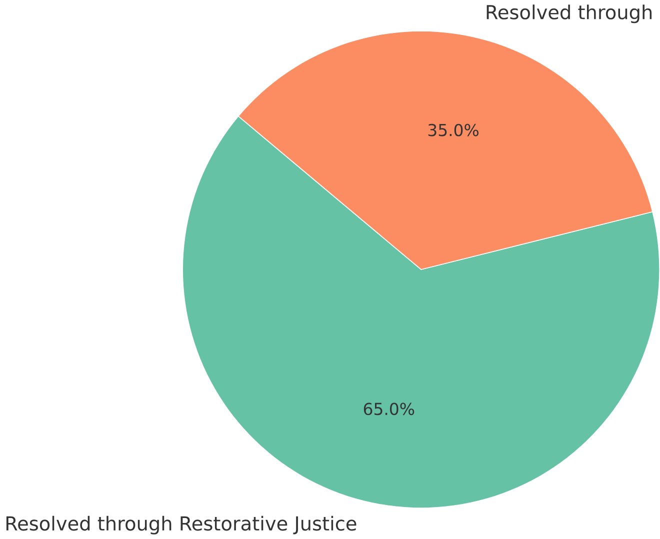 Image resolution: width=660 pixels, height=539 pixels. I want to click on slice-label: Resolved through, so click(569, 14).